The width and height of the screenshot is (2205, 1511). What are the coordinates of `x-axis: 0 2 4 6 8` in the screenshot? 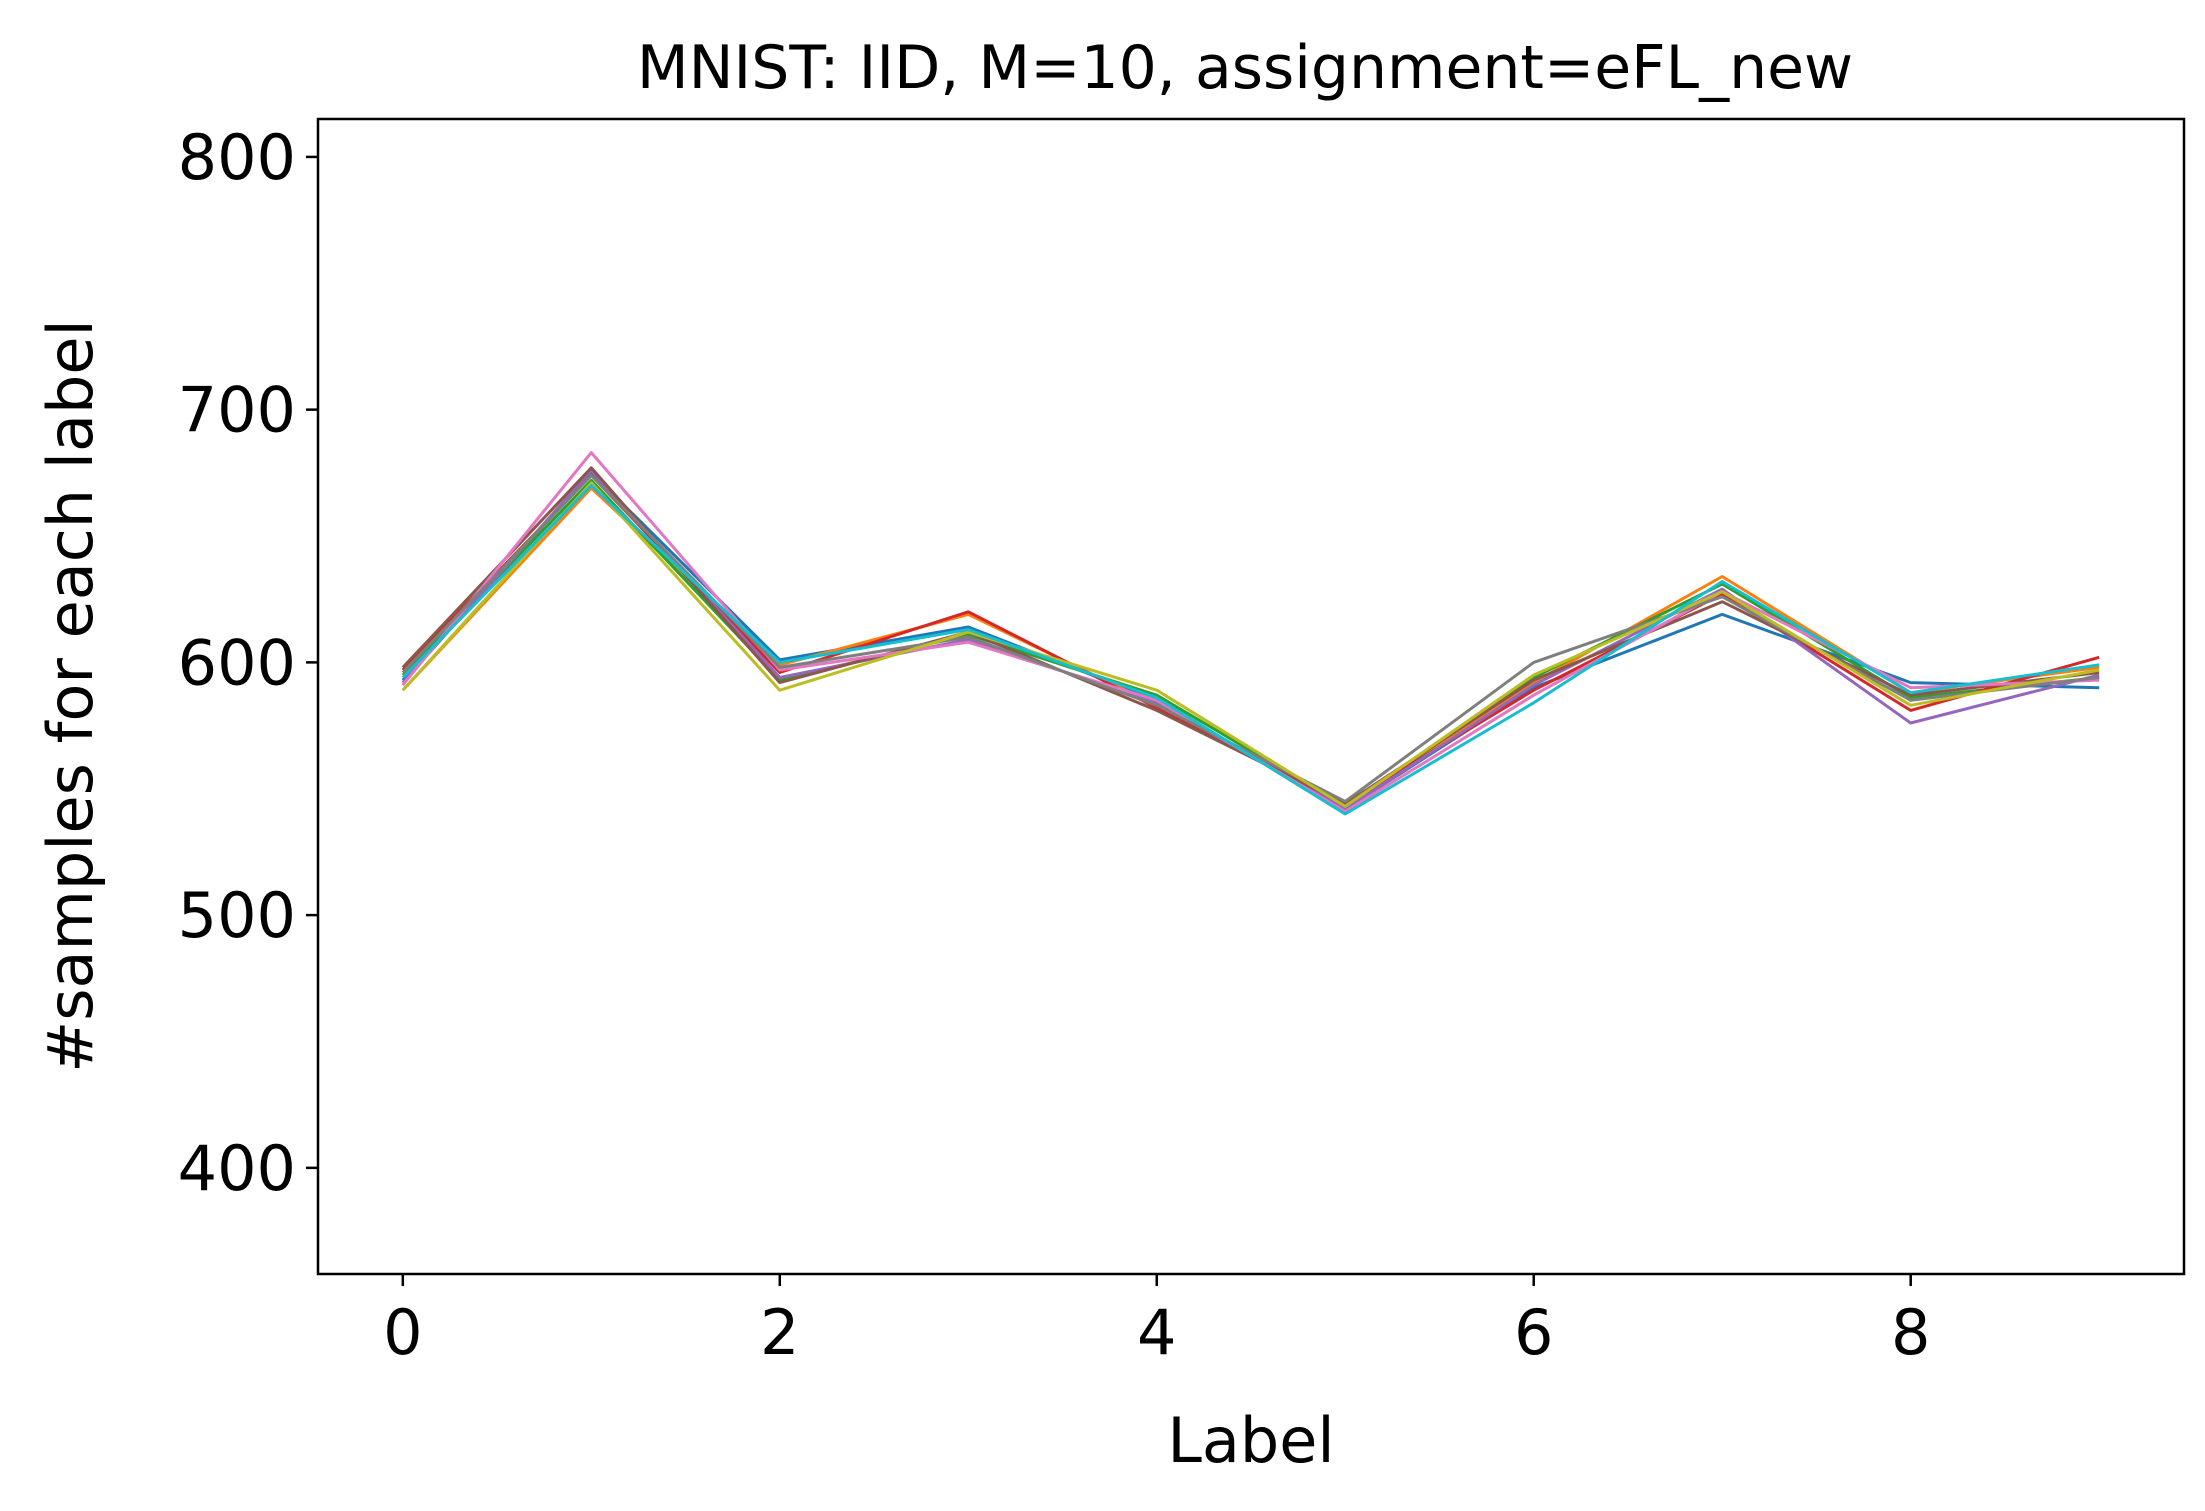 It's located at (1156, 1321).